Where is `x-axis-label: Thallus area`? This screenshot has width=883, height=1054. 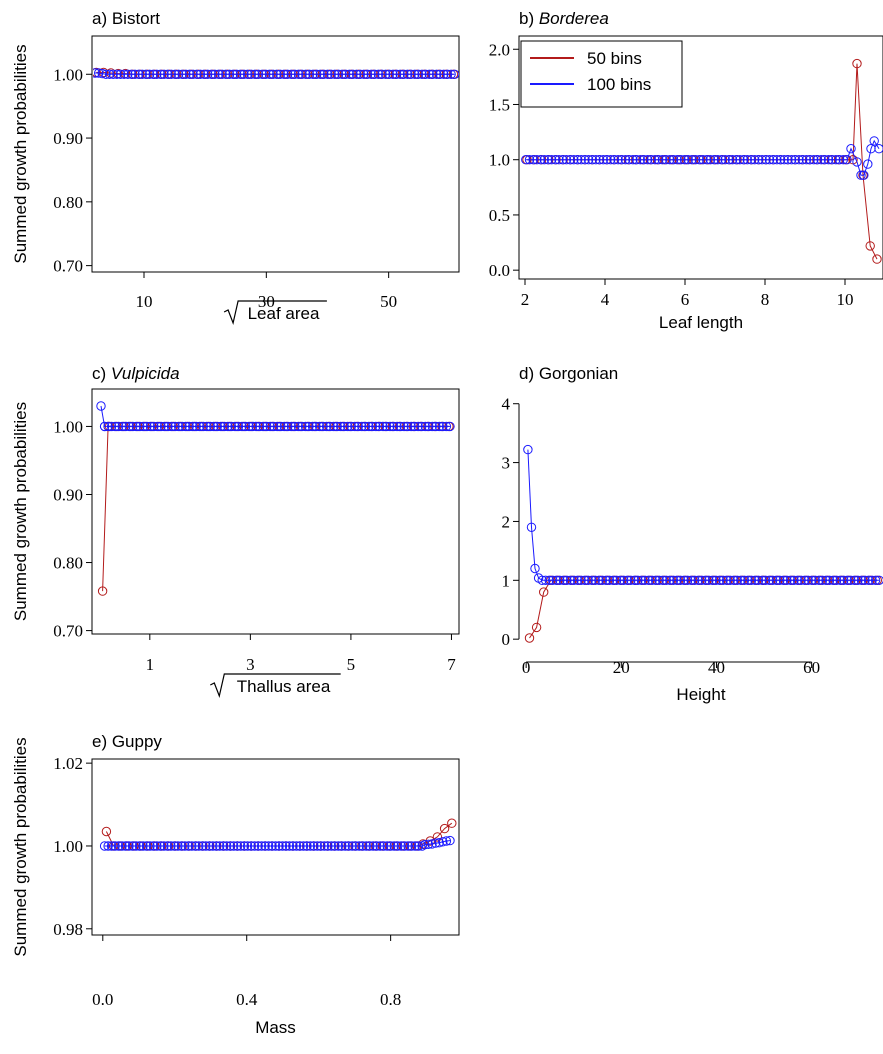
x-axis-label: Thallus area is located at coordinates (284, 686).